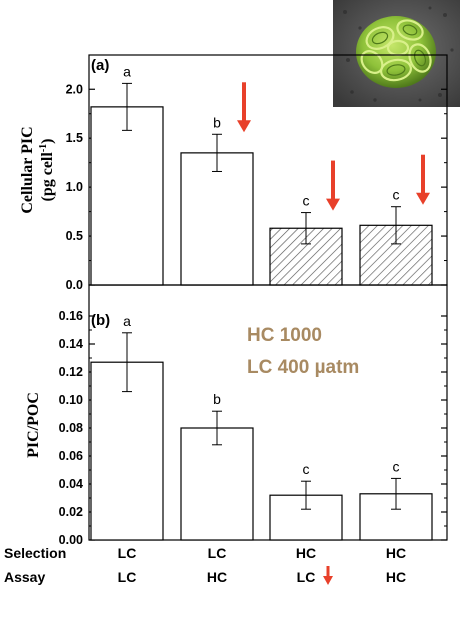 The height and width of the screenshot is (632, 460). Describe the element at coordinates (71, 344) in the screenshot. I see `panel-b-ytick-label: 0.14` at that location.